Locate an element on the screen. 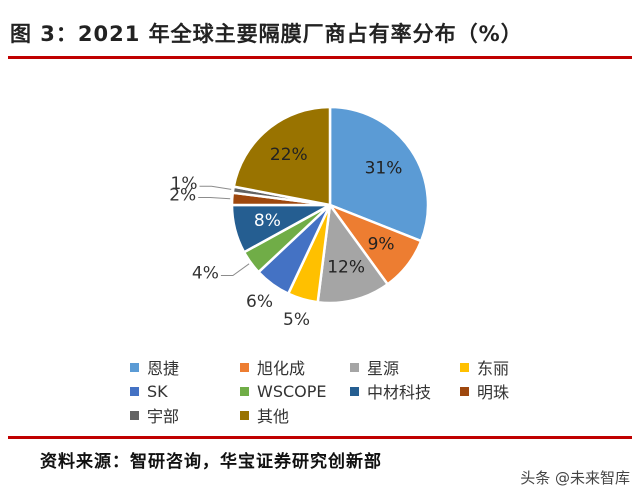 Image resolution: width=640 pixels, height=500 pixels. legend-item-4: SK is located at coordinates (185, 391).